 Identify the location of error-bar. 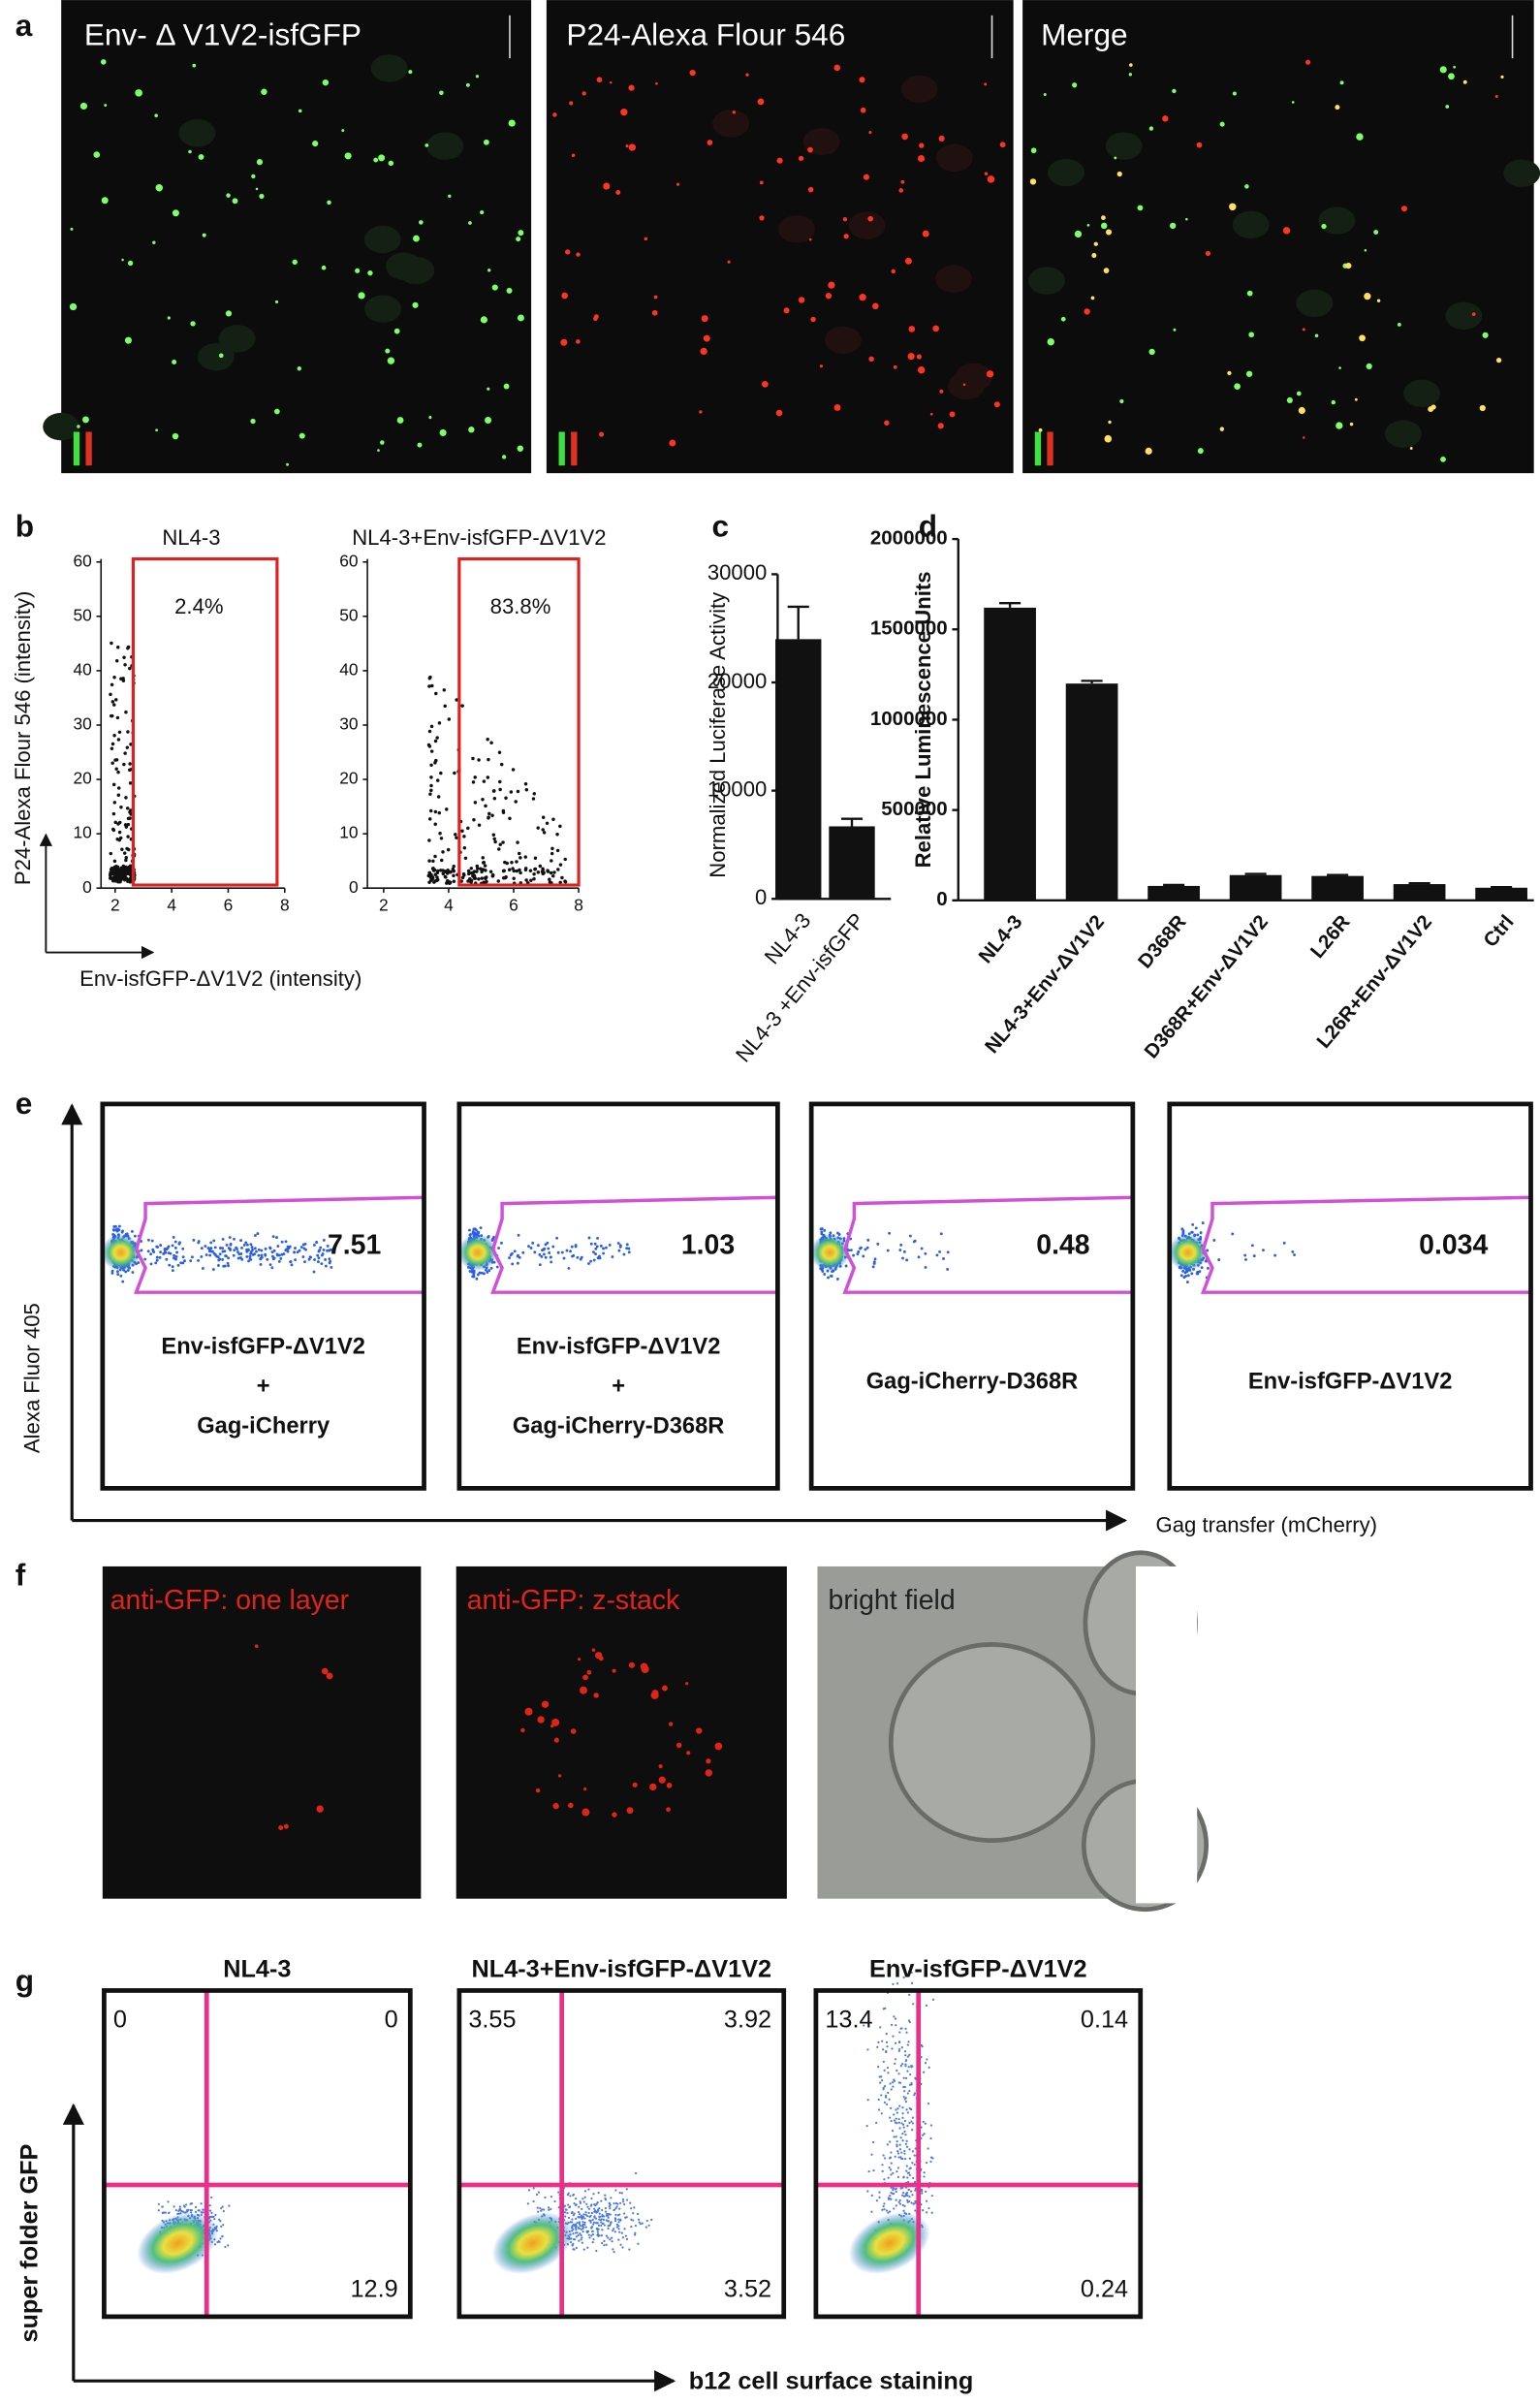
(1255, 873).